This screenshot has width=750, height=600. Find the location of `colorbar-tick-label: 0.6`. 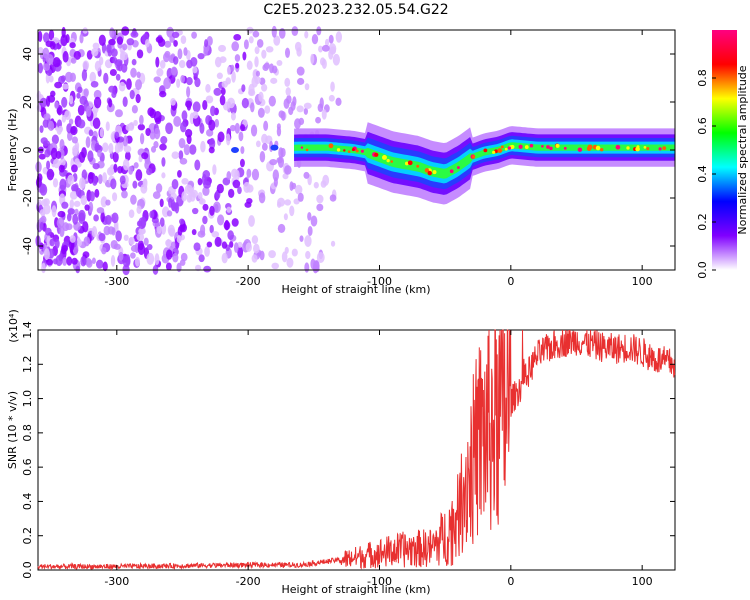

colorbar-tick-label: 0.6 is located at coordinates (702, 126).